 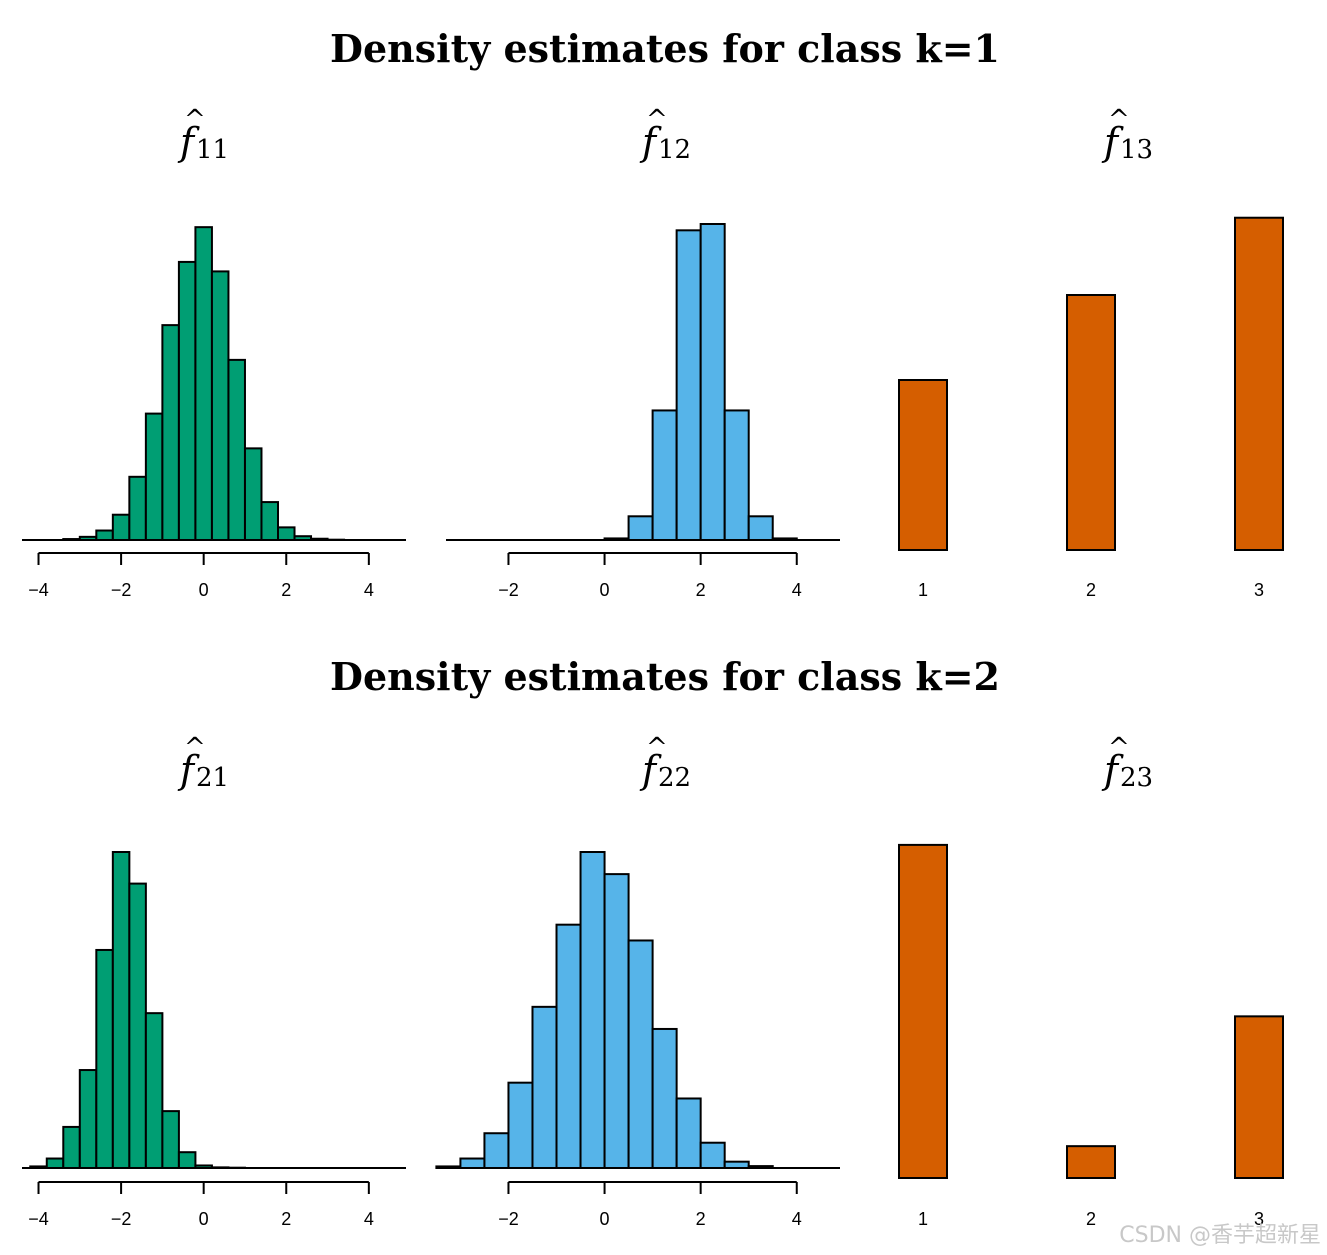 What do you see at coordinates (212, 150) in the screenshot?
I see `svg-text: 11` at bounding box center [212, 150].